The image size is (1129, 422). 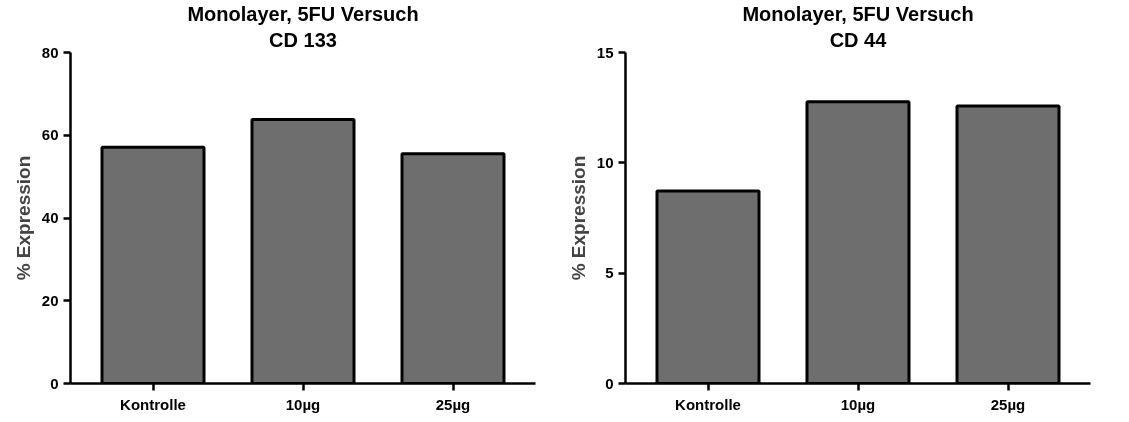 I want to click on chart-subtitle: CD 44, so click(x=858, y=39).